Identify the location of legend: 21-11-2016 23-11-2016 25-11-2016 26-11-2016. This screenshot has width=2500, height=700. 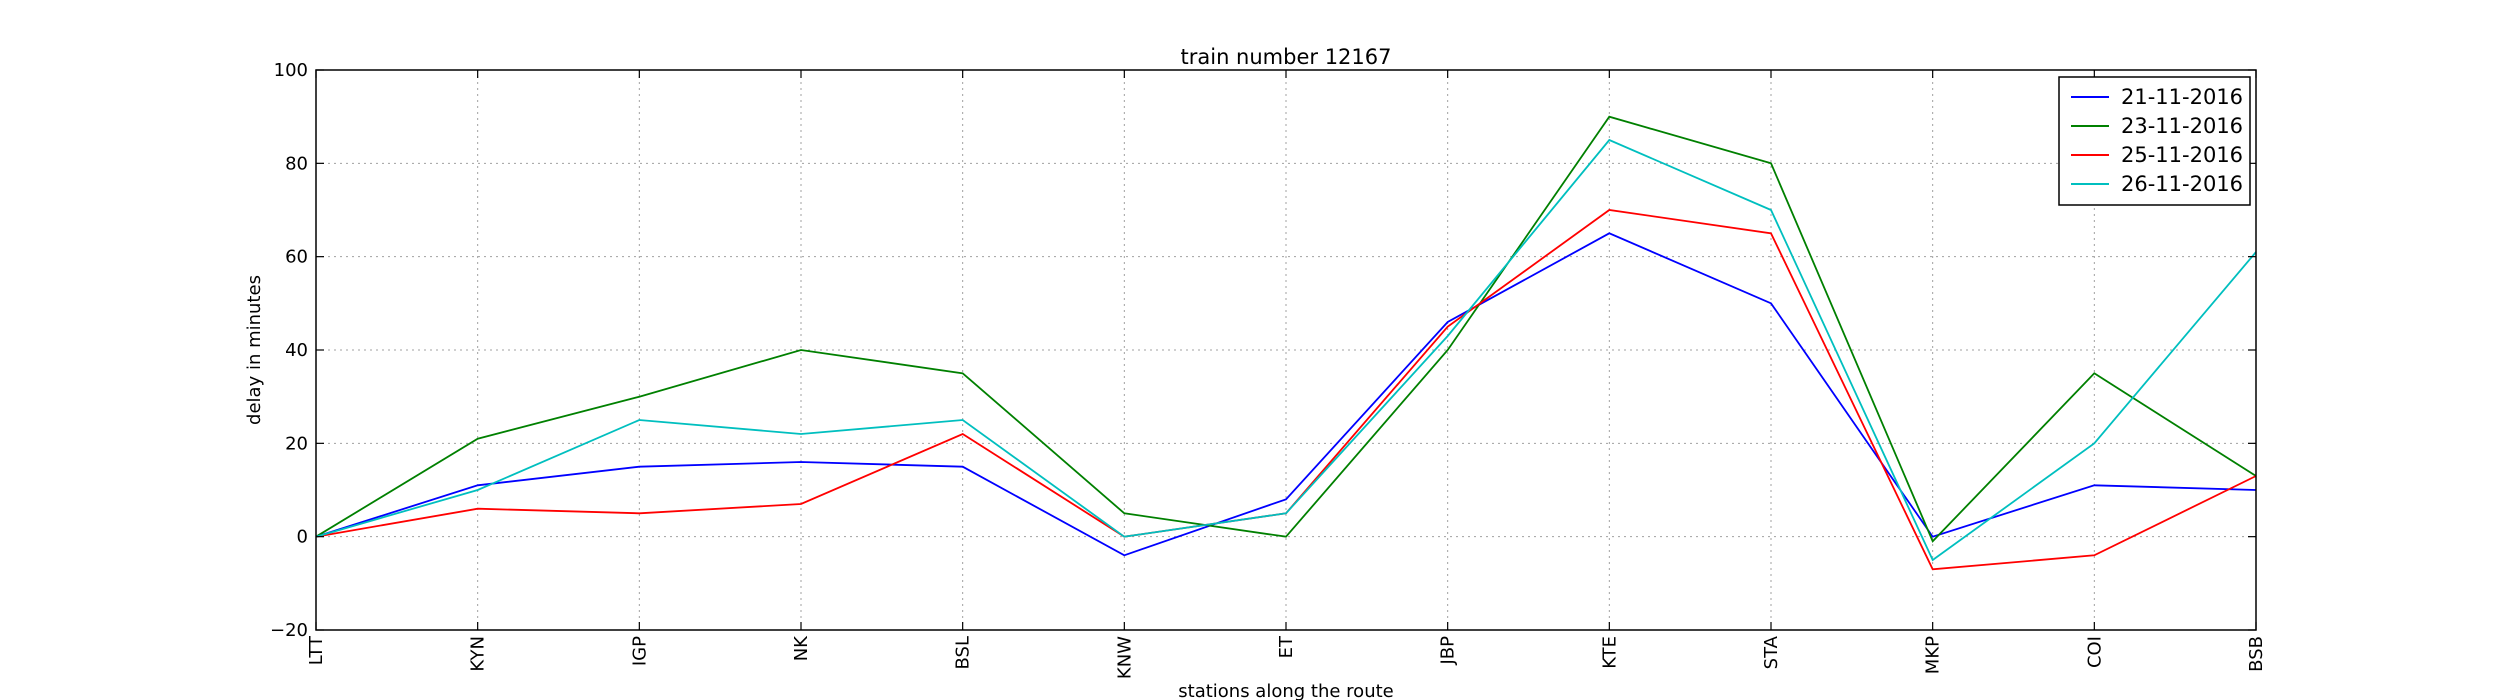
(2154, 141).